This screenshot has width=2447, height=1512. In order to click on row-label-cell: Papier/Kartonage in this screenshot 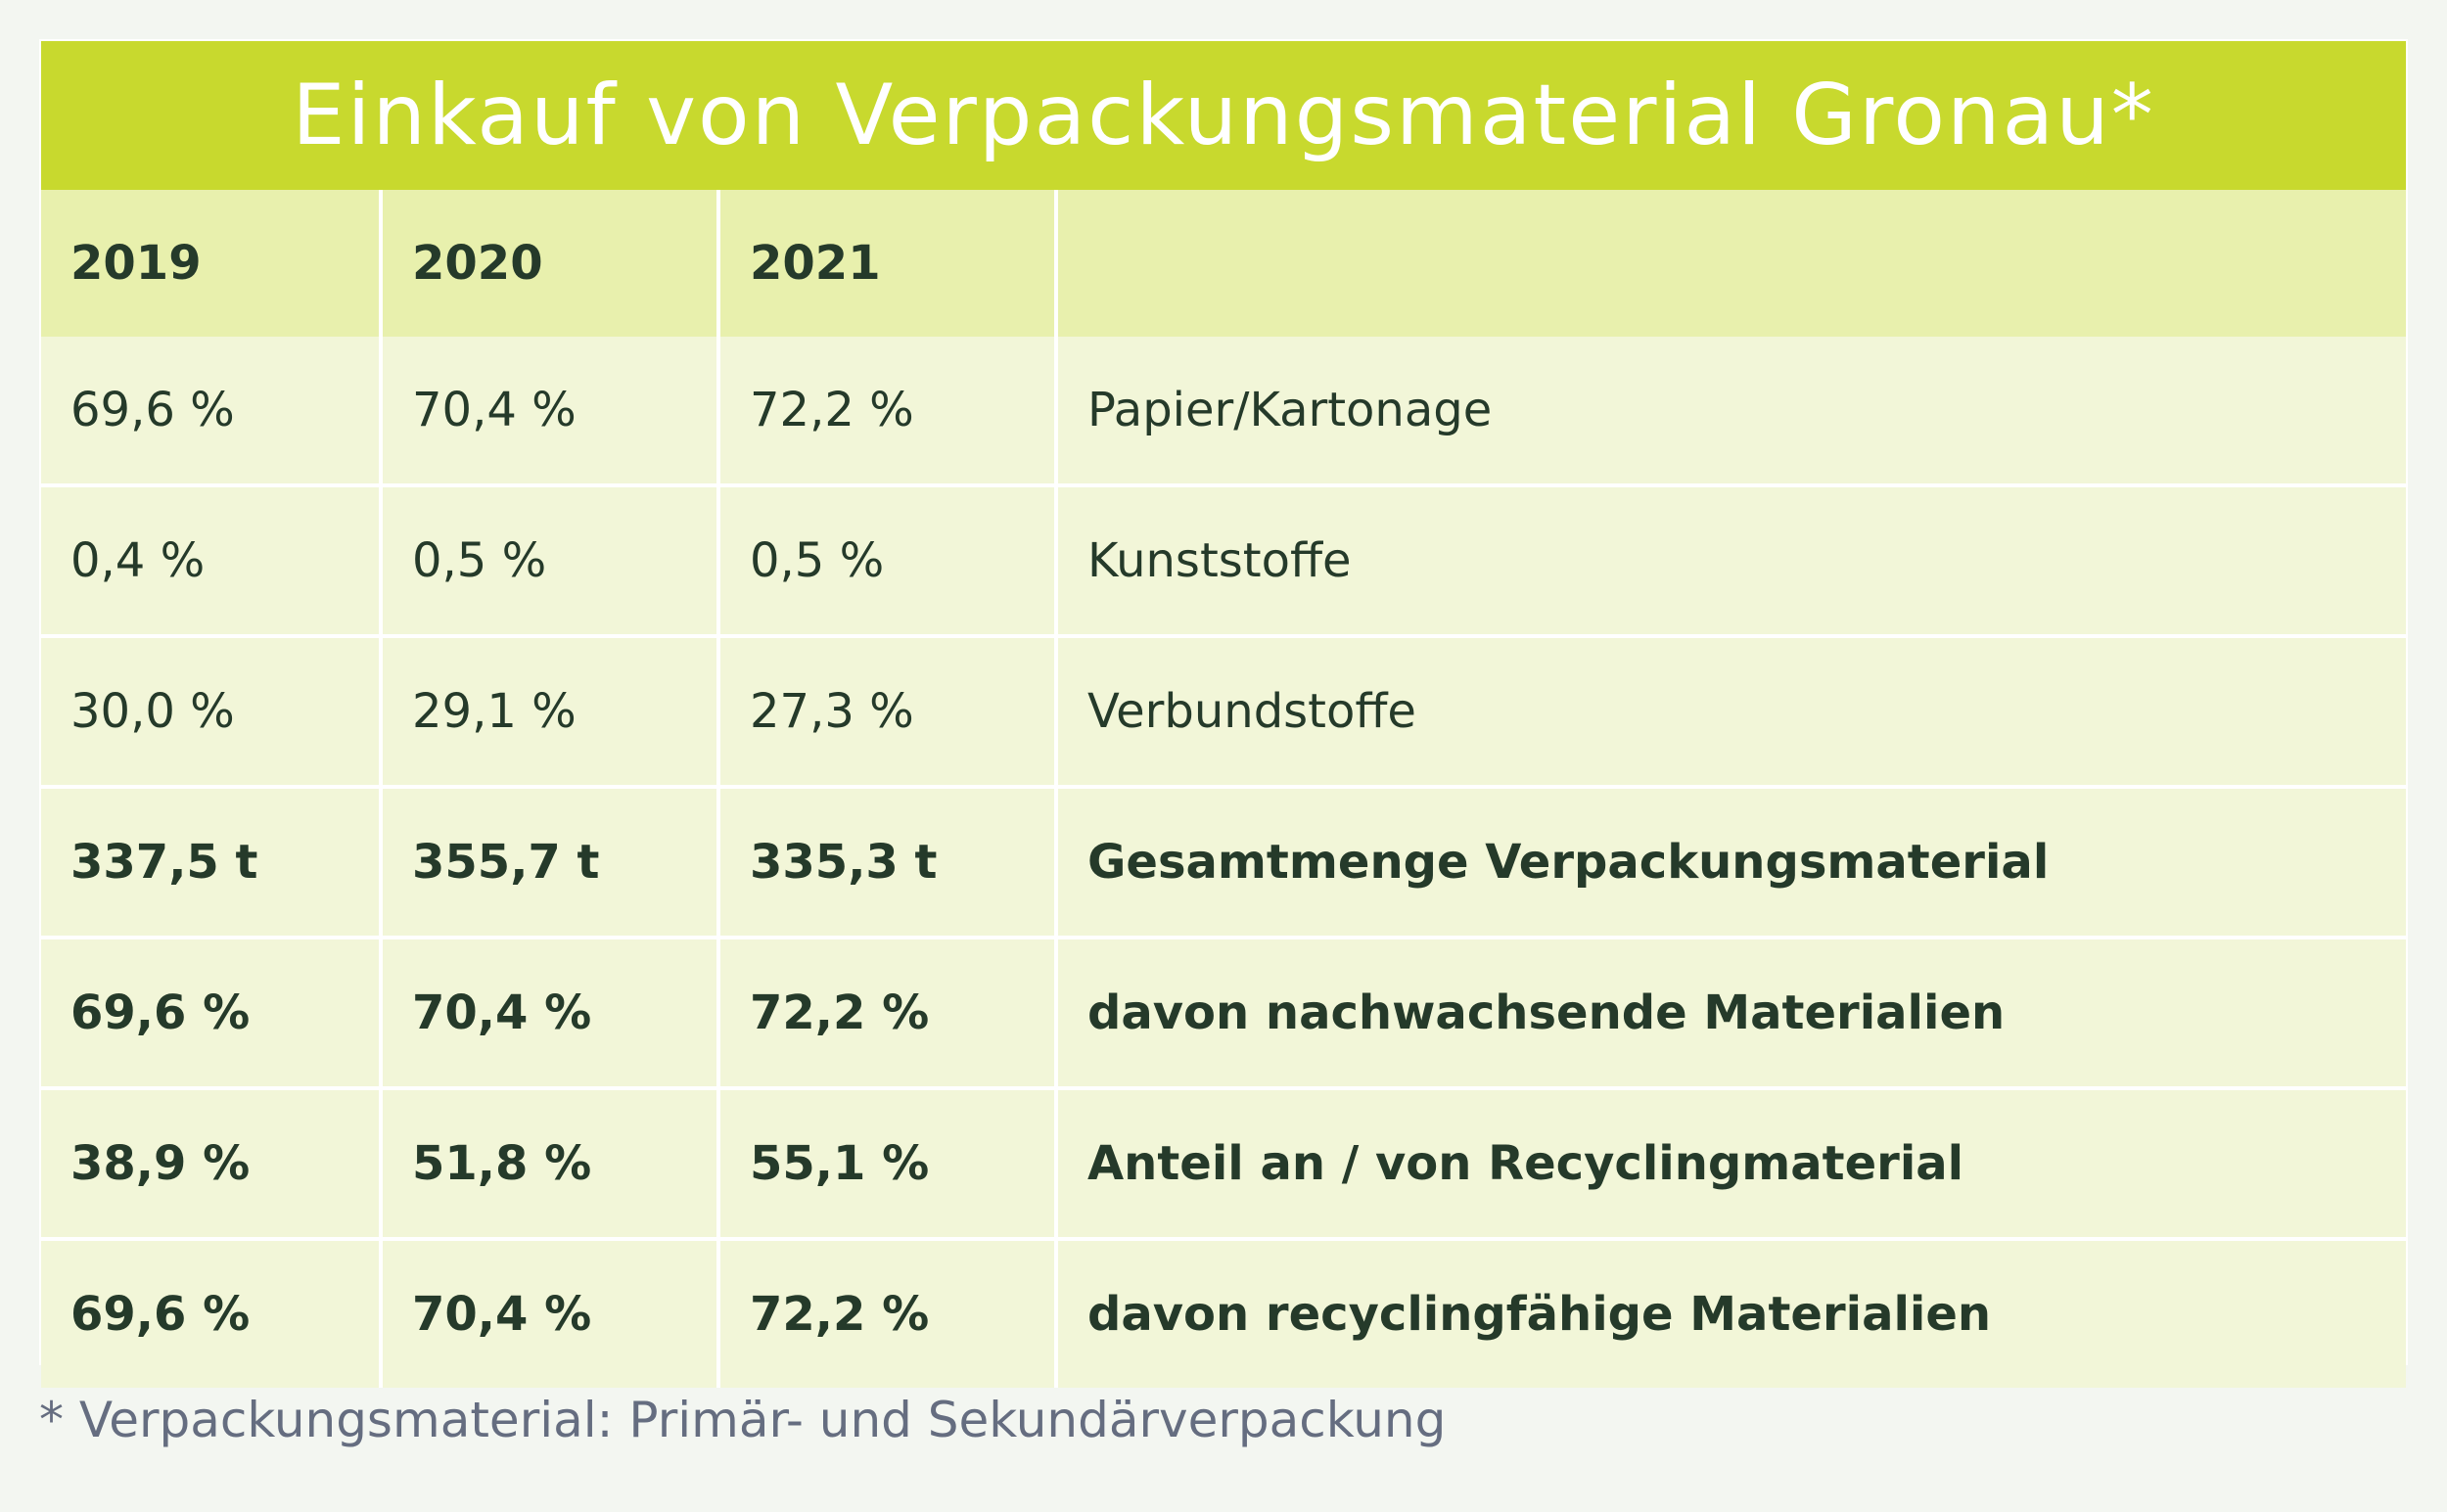, I will do `click(1730, 410)`.